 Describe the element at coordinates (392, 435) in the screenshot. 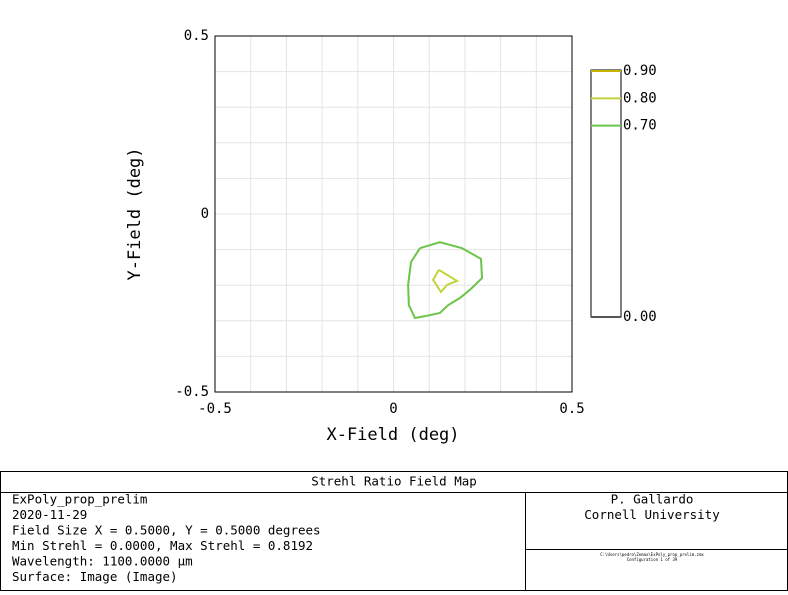

I see `x-axis-label: X-Field (deg)` at that location.